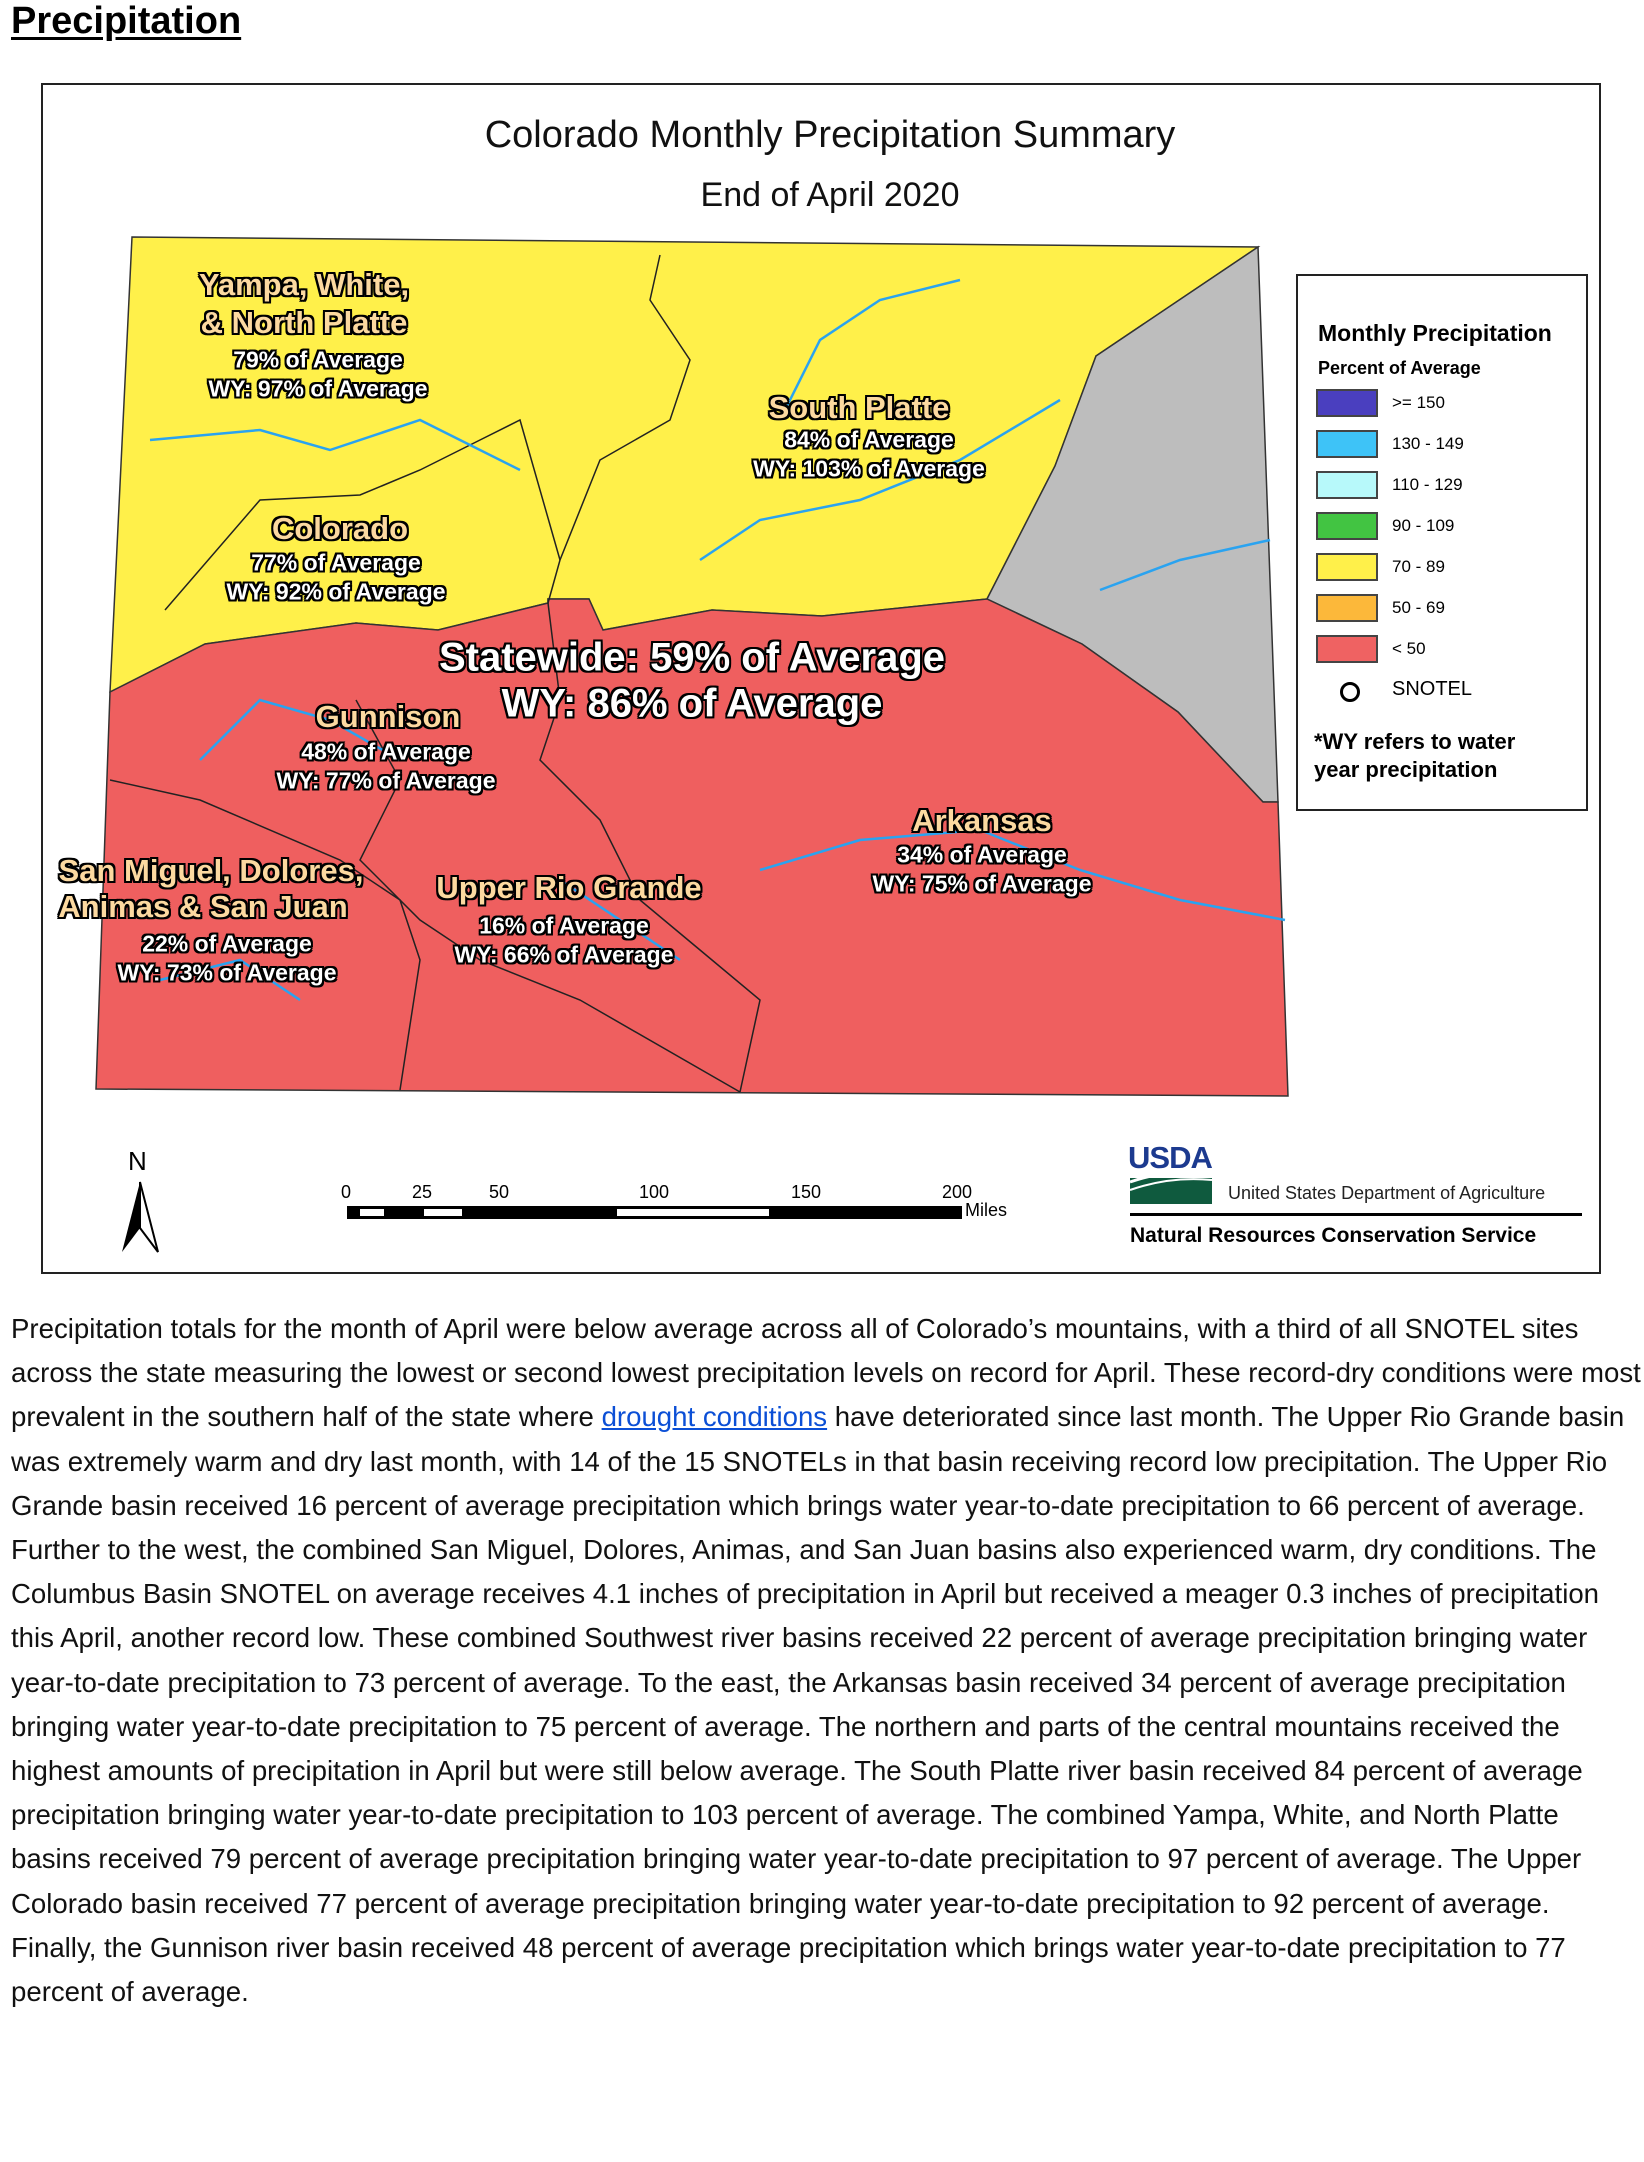 This screenshot has height=2162, width=1644. Describe the element at coordinates (1418, 607) in the screenshot. I see `legend-label: 50 - 69` at that location.